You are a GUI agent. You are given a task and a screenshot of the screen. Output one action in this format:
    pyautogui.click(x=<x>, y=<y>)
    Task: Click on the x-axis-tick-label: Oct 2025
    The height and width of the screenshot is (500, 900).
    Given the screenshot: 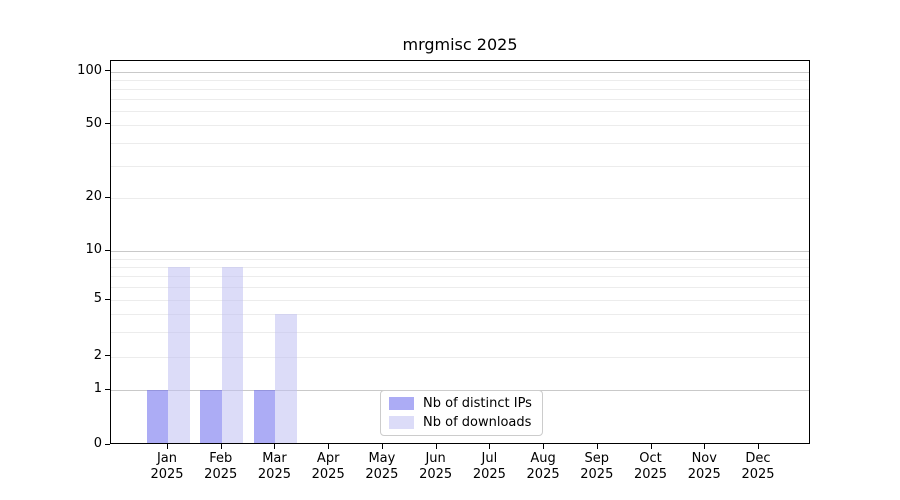 What is the action you would take?
    pyautogui.click(x=650, y=466)
    